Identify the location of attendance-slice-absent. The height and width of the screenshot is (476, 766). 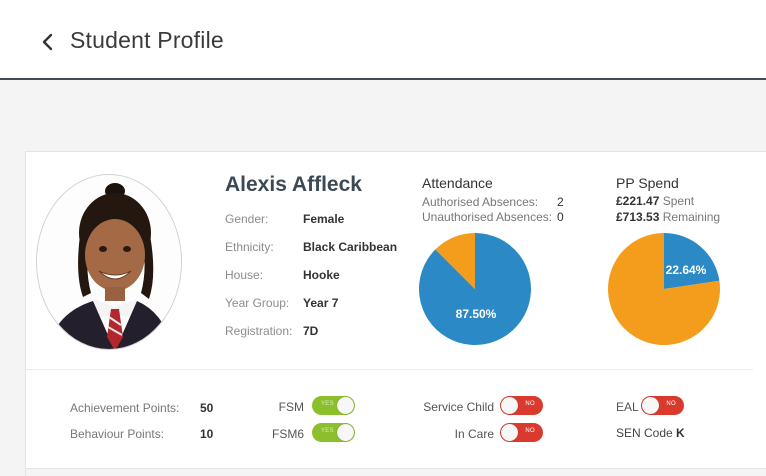
(455, 261).